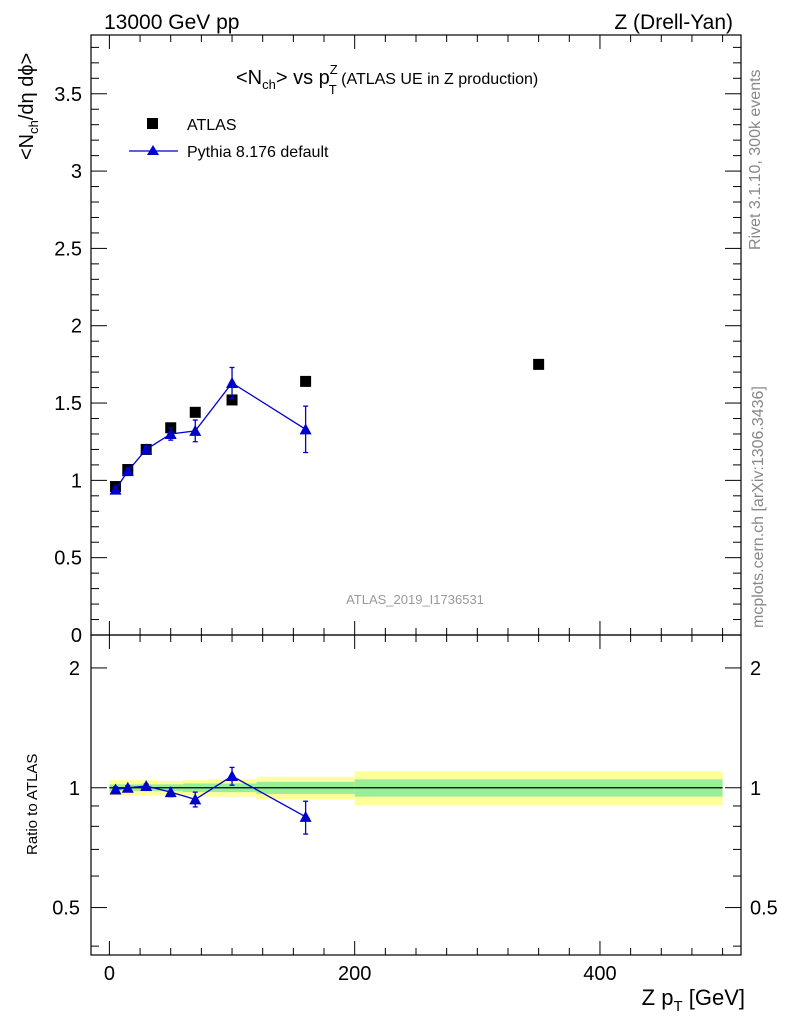 The width and height of the screenshot is (786, 1024). Describe the element at coordinates (333, 89) in the screenshot. I see `title-sub: T` at that location.